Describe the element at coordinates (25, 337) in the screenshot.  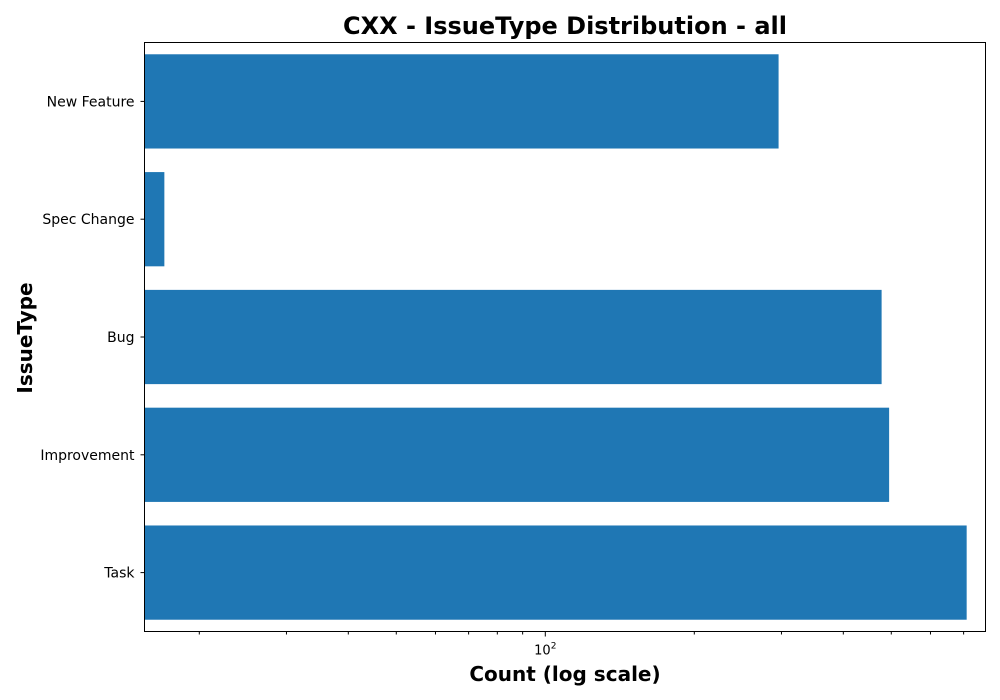
I see `y-axis-label: IssueType` at that location.